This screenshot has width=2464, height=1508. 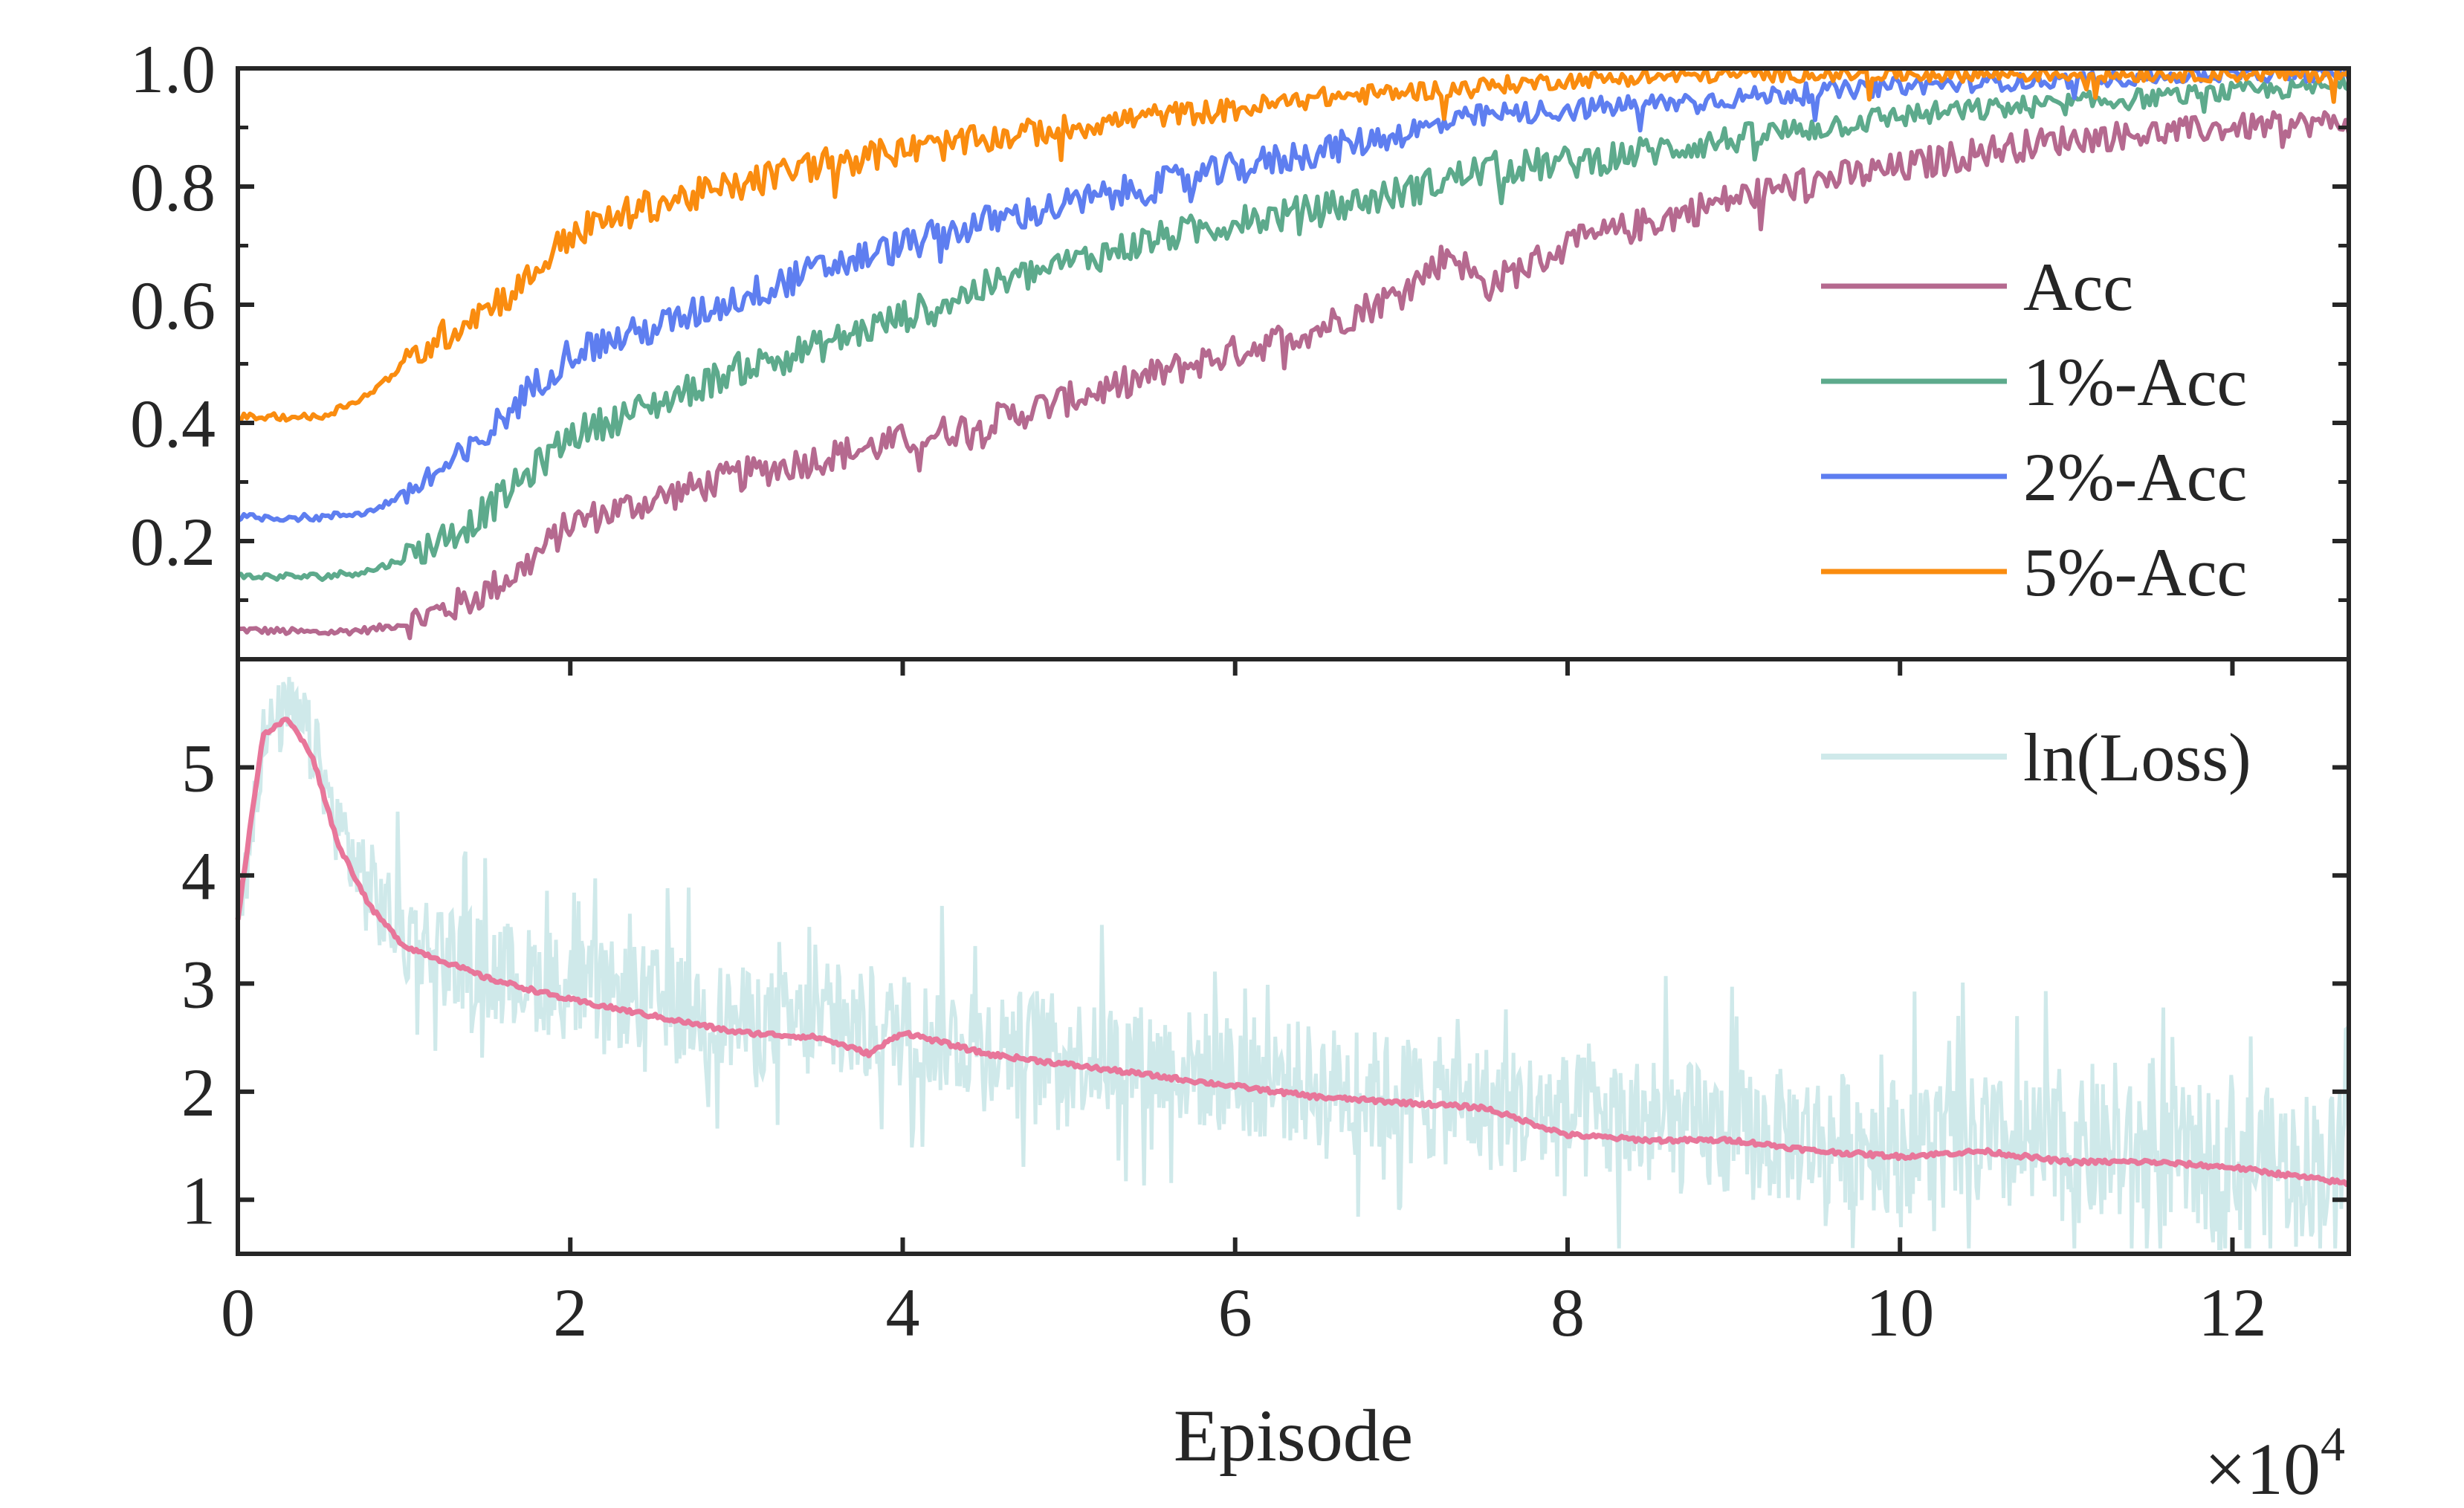 I want to click on x-axis-multiplier: ×10⁴, so click(x=2275, y=1462).